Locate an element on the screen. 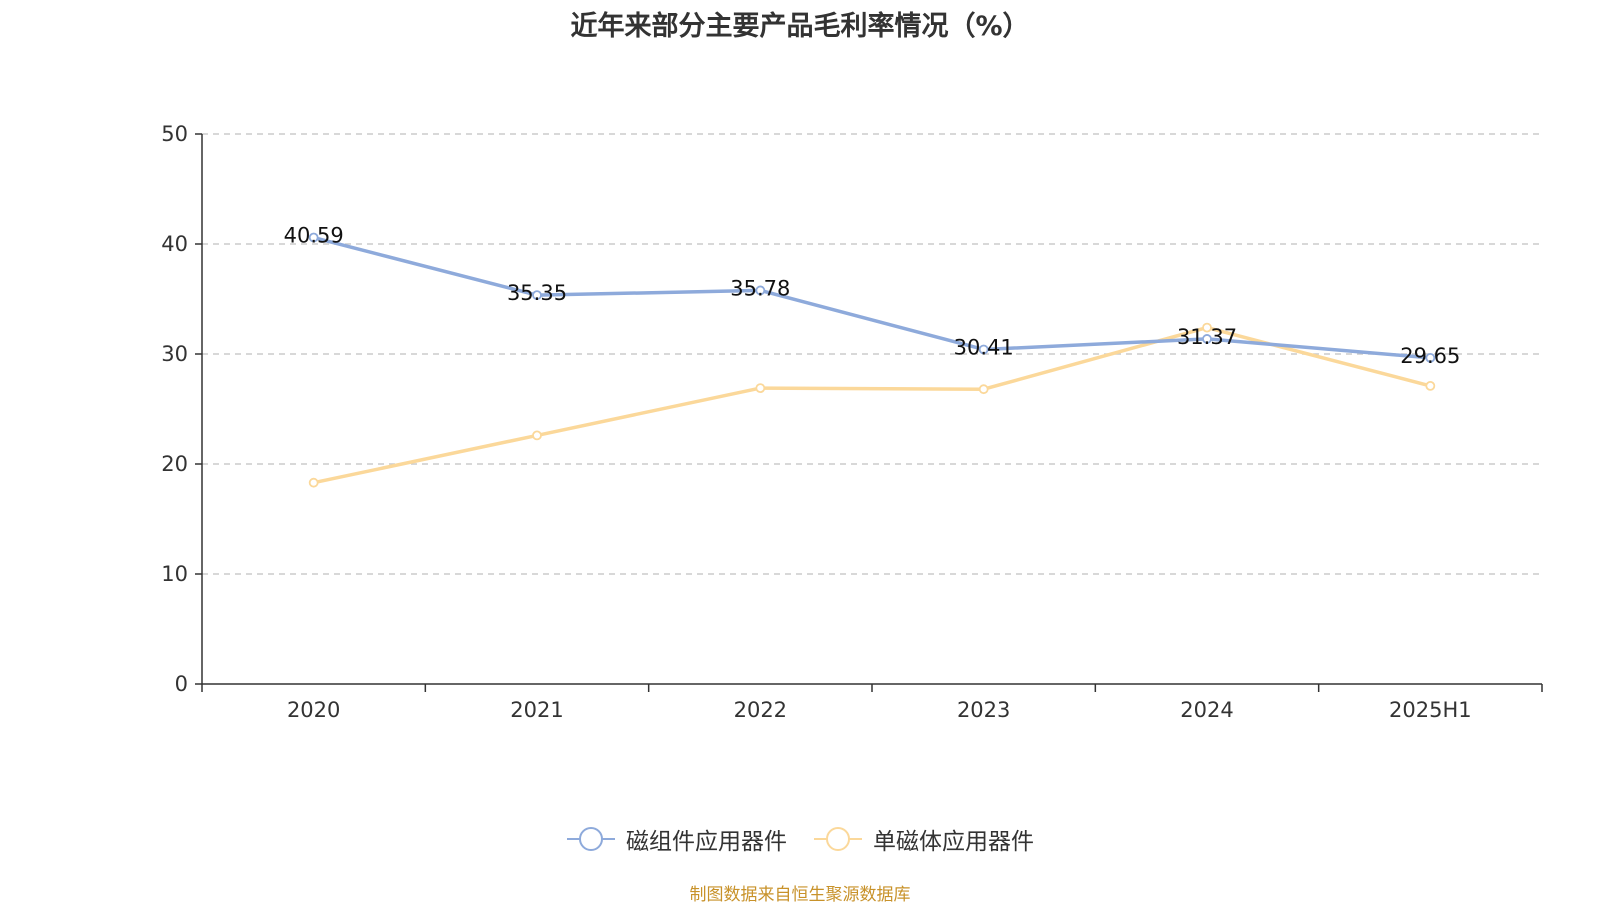  data-label: 40.59 is located at coordinates (314, 236).